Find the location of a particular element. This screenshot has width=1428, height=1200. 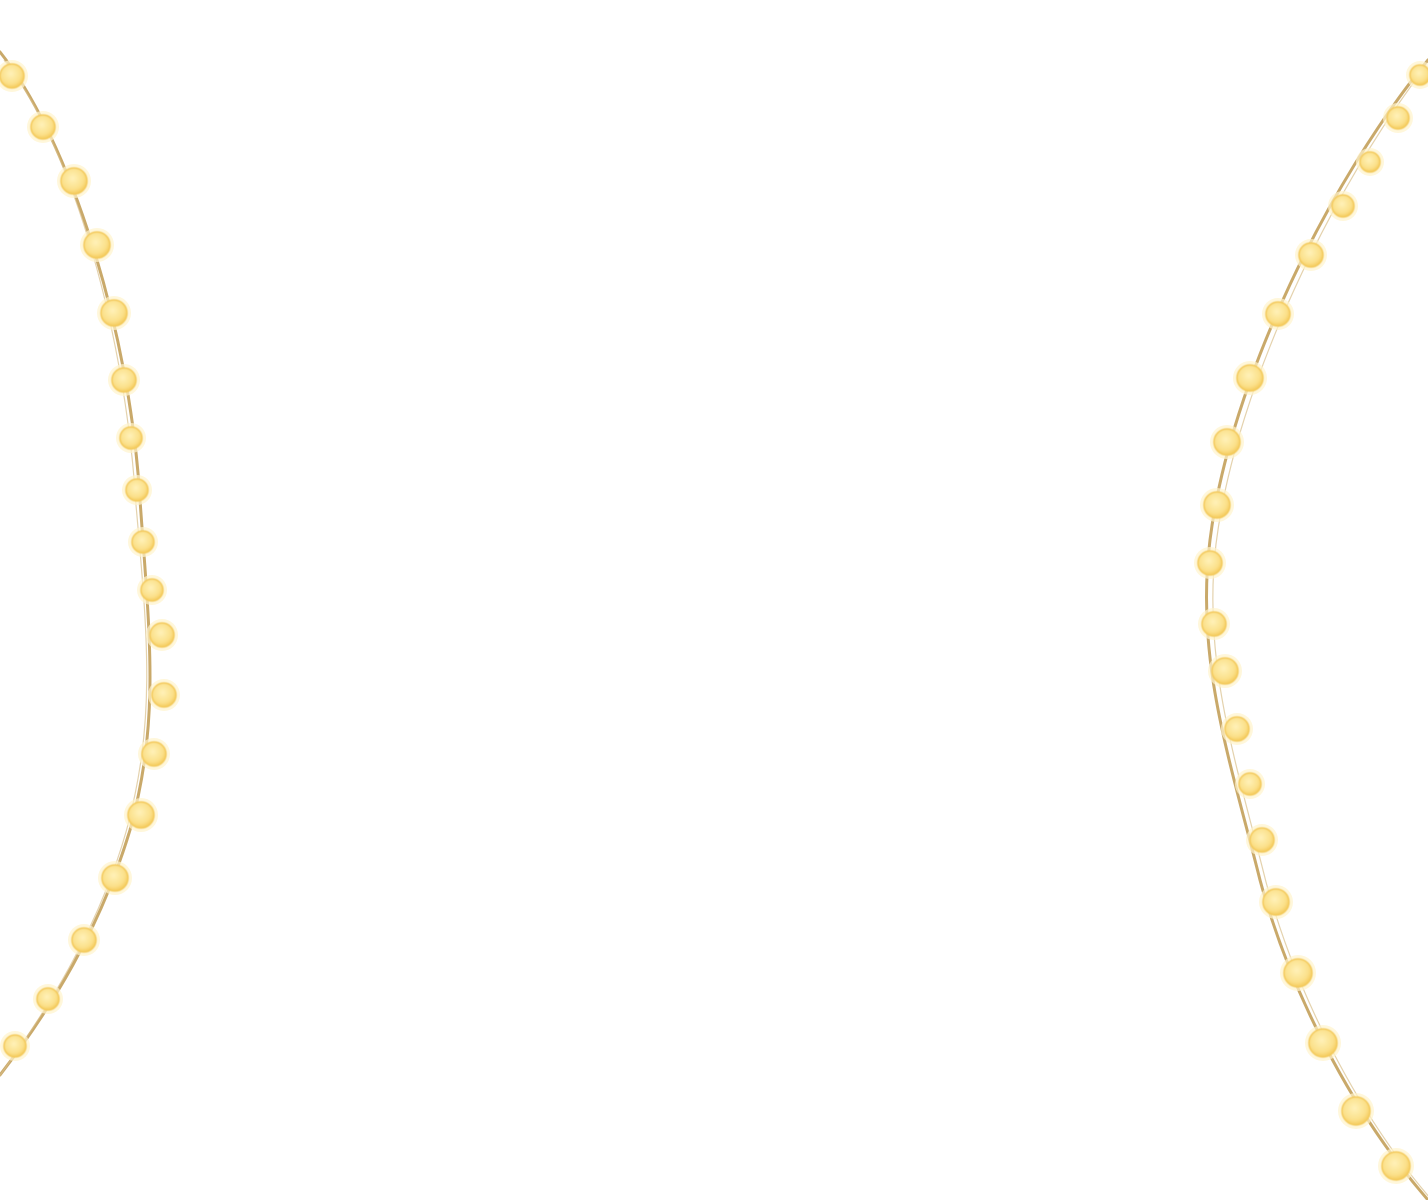

left-wire is located at coordinates (76, 563).